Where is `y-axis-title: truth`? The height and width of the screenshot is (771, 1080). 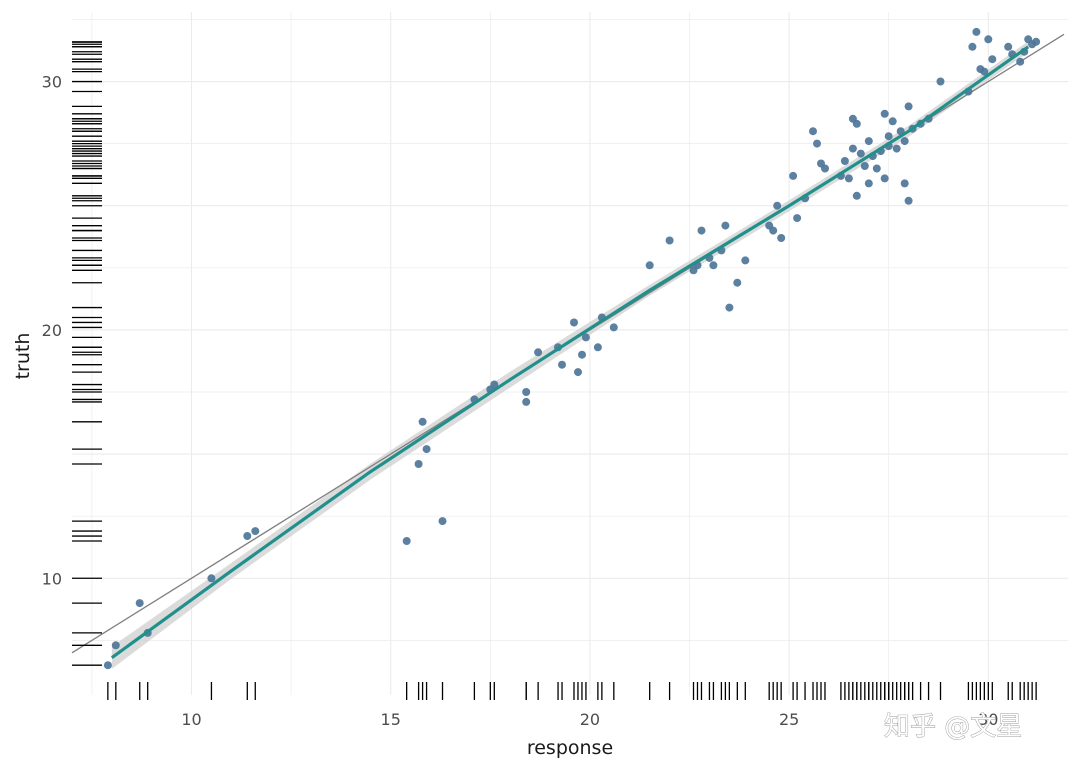 y-axis-title: truth is located at coordinates (23, 356).